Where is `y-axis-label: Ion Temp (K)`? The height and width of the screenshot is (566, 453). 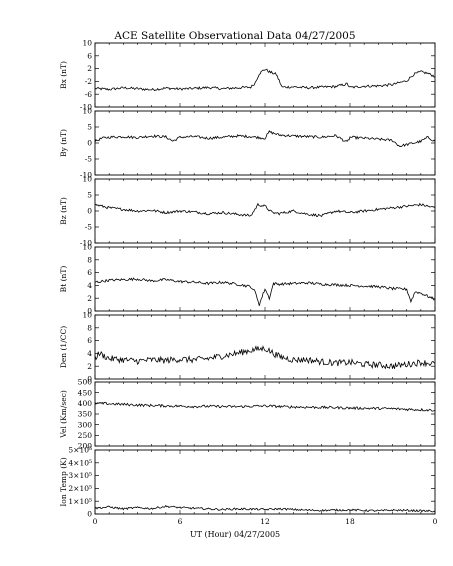
y-axis-label: Ion Temp (K) is located at coordinates (63, 481).